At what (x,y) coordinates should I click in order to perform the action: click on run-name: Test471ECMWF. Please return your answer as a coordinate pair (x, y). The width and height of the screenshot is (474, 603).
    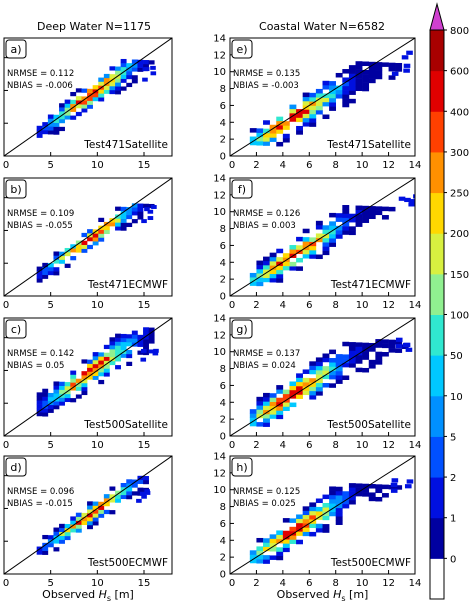
    Looking at the image, I should click on (370, 285).